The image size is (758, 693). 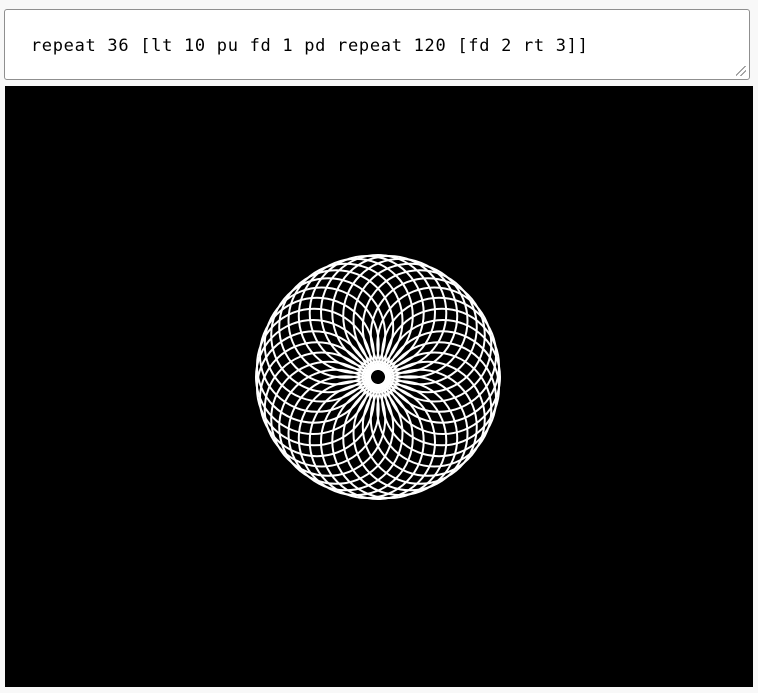 I want to click on rosette-drawing, so click(x=378, y=377).